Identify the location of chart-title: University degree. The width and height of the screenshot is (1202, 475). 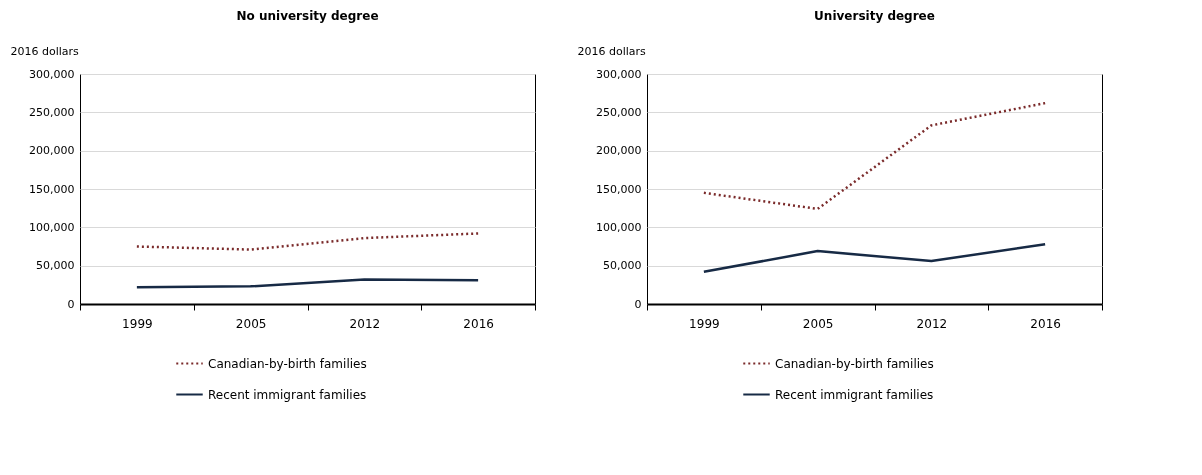
(874, 16).